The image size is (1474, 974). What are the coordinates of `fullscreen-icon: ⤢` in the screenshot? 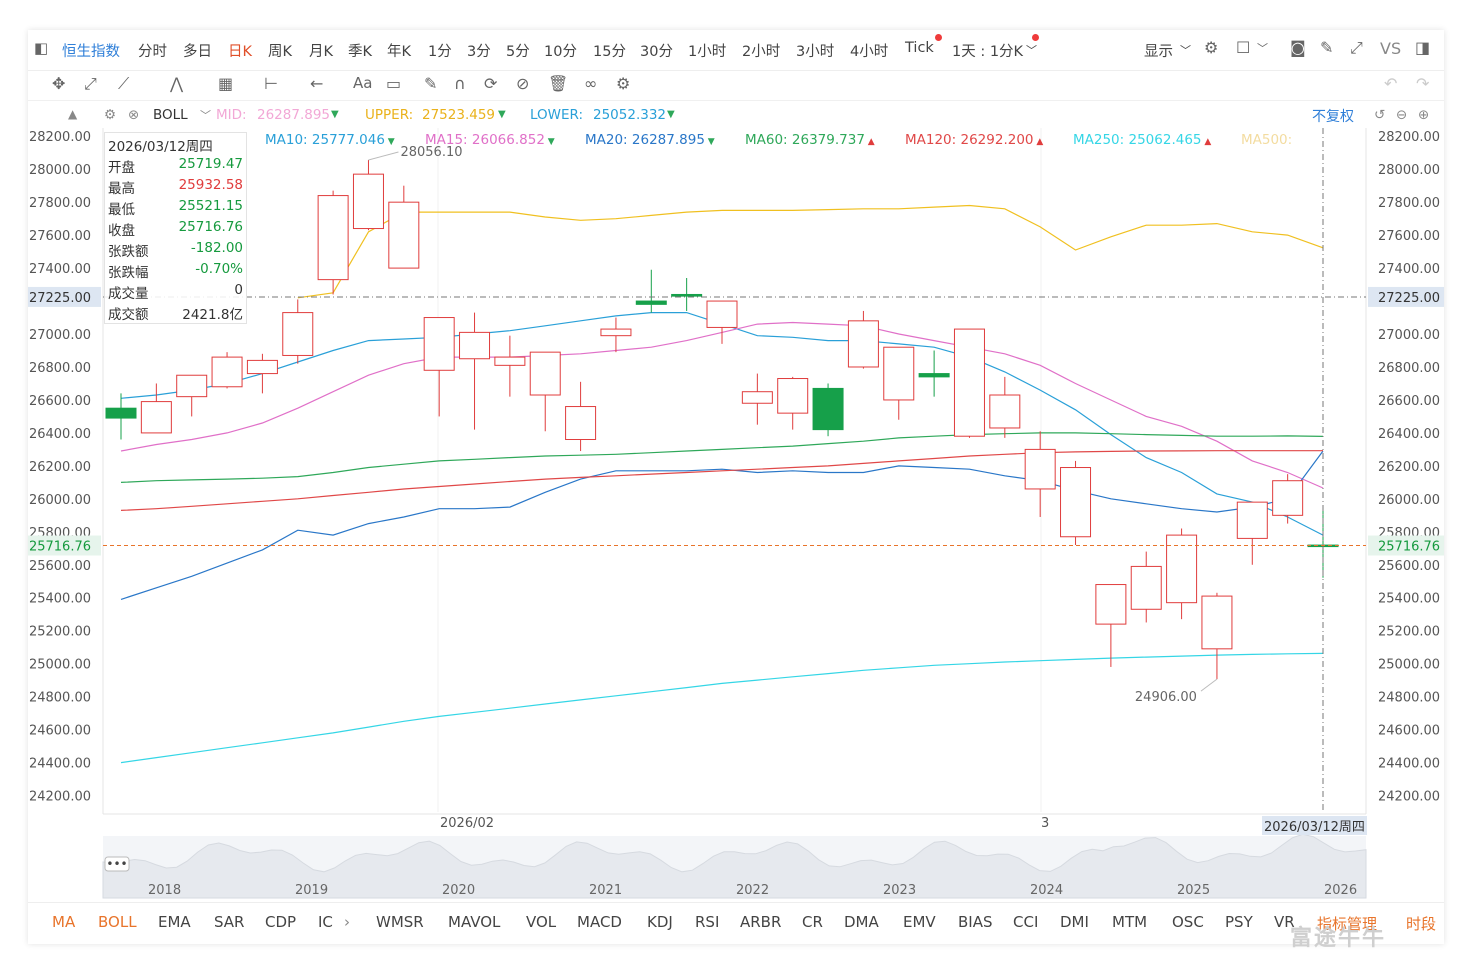 It's located at (1356, 47).